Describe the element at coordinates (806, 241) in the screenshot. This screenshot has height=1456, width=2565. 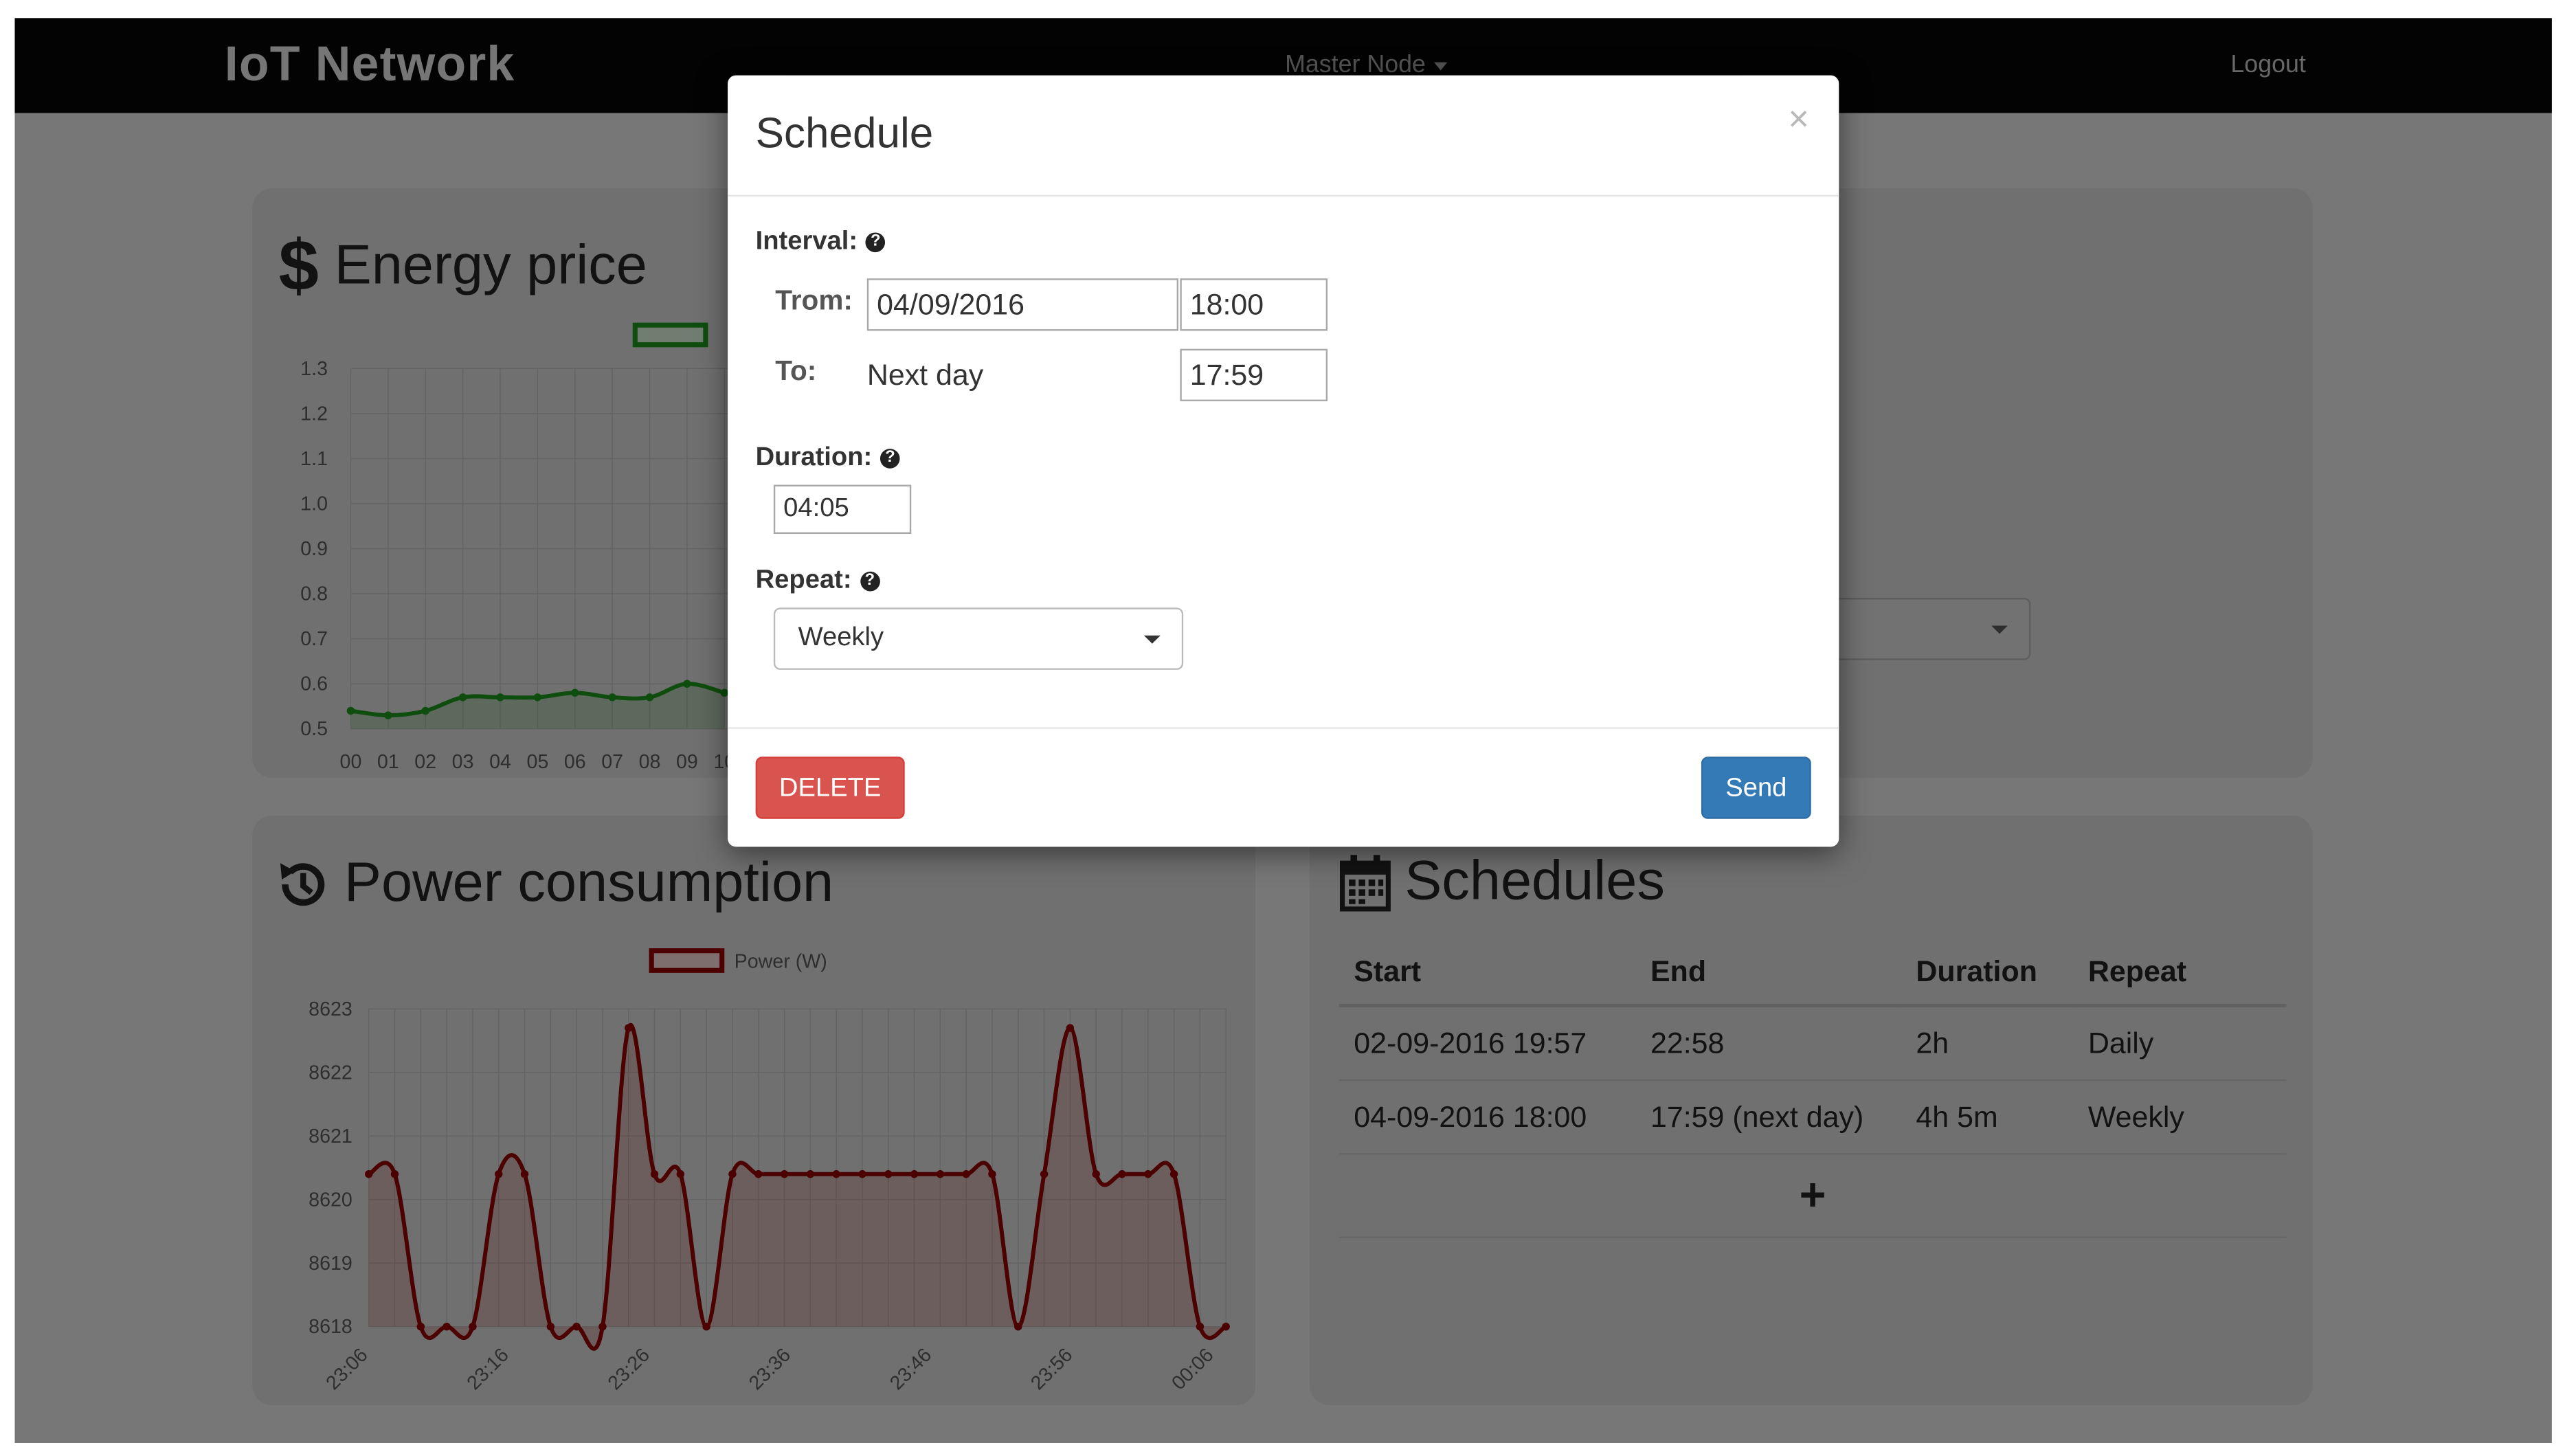
I see `interval-label-text: Interval:` at that location.